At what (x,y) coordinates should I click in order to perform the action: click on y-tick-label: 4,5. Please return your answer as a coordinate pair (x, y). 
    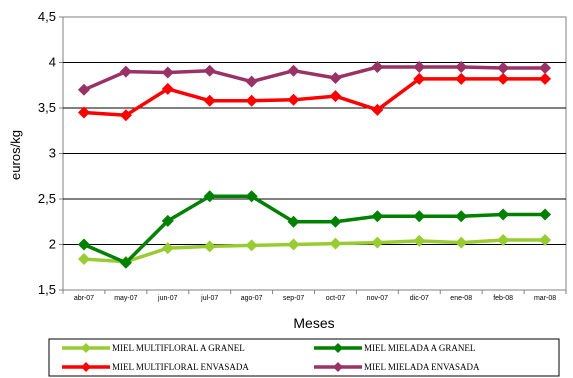
    Looking at the image, I should click on (47, 16).